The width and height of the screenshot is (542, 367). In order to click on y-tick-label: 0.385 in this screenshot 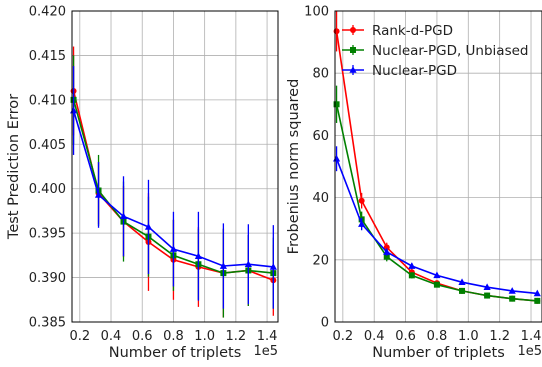, I will do `click(47, 323)`.